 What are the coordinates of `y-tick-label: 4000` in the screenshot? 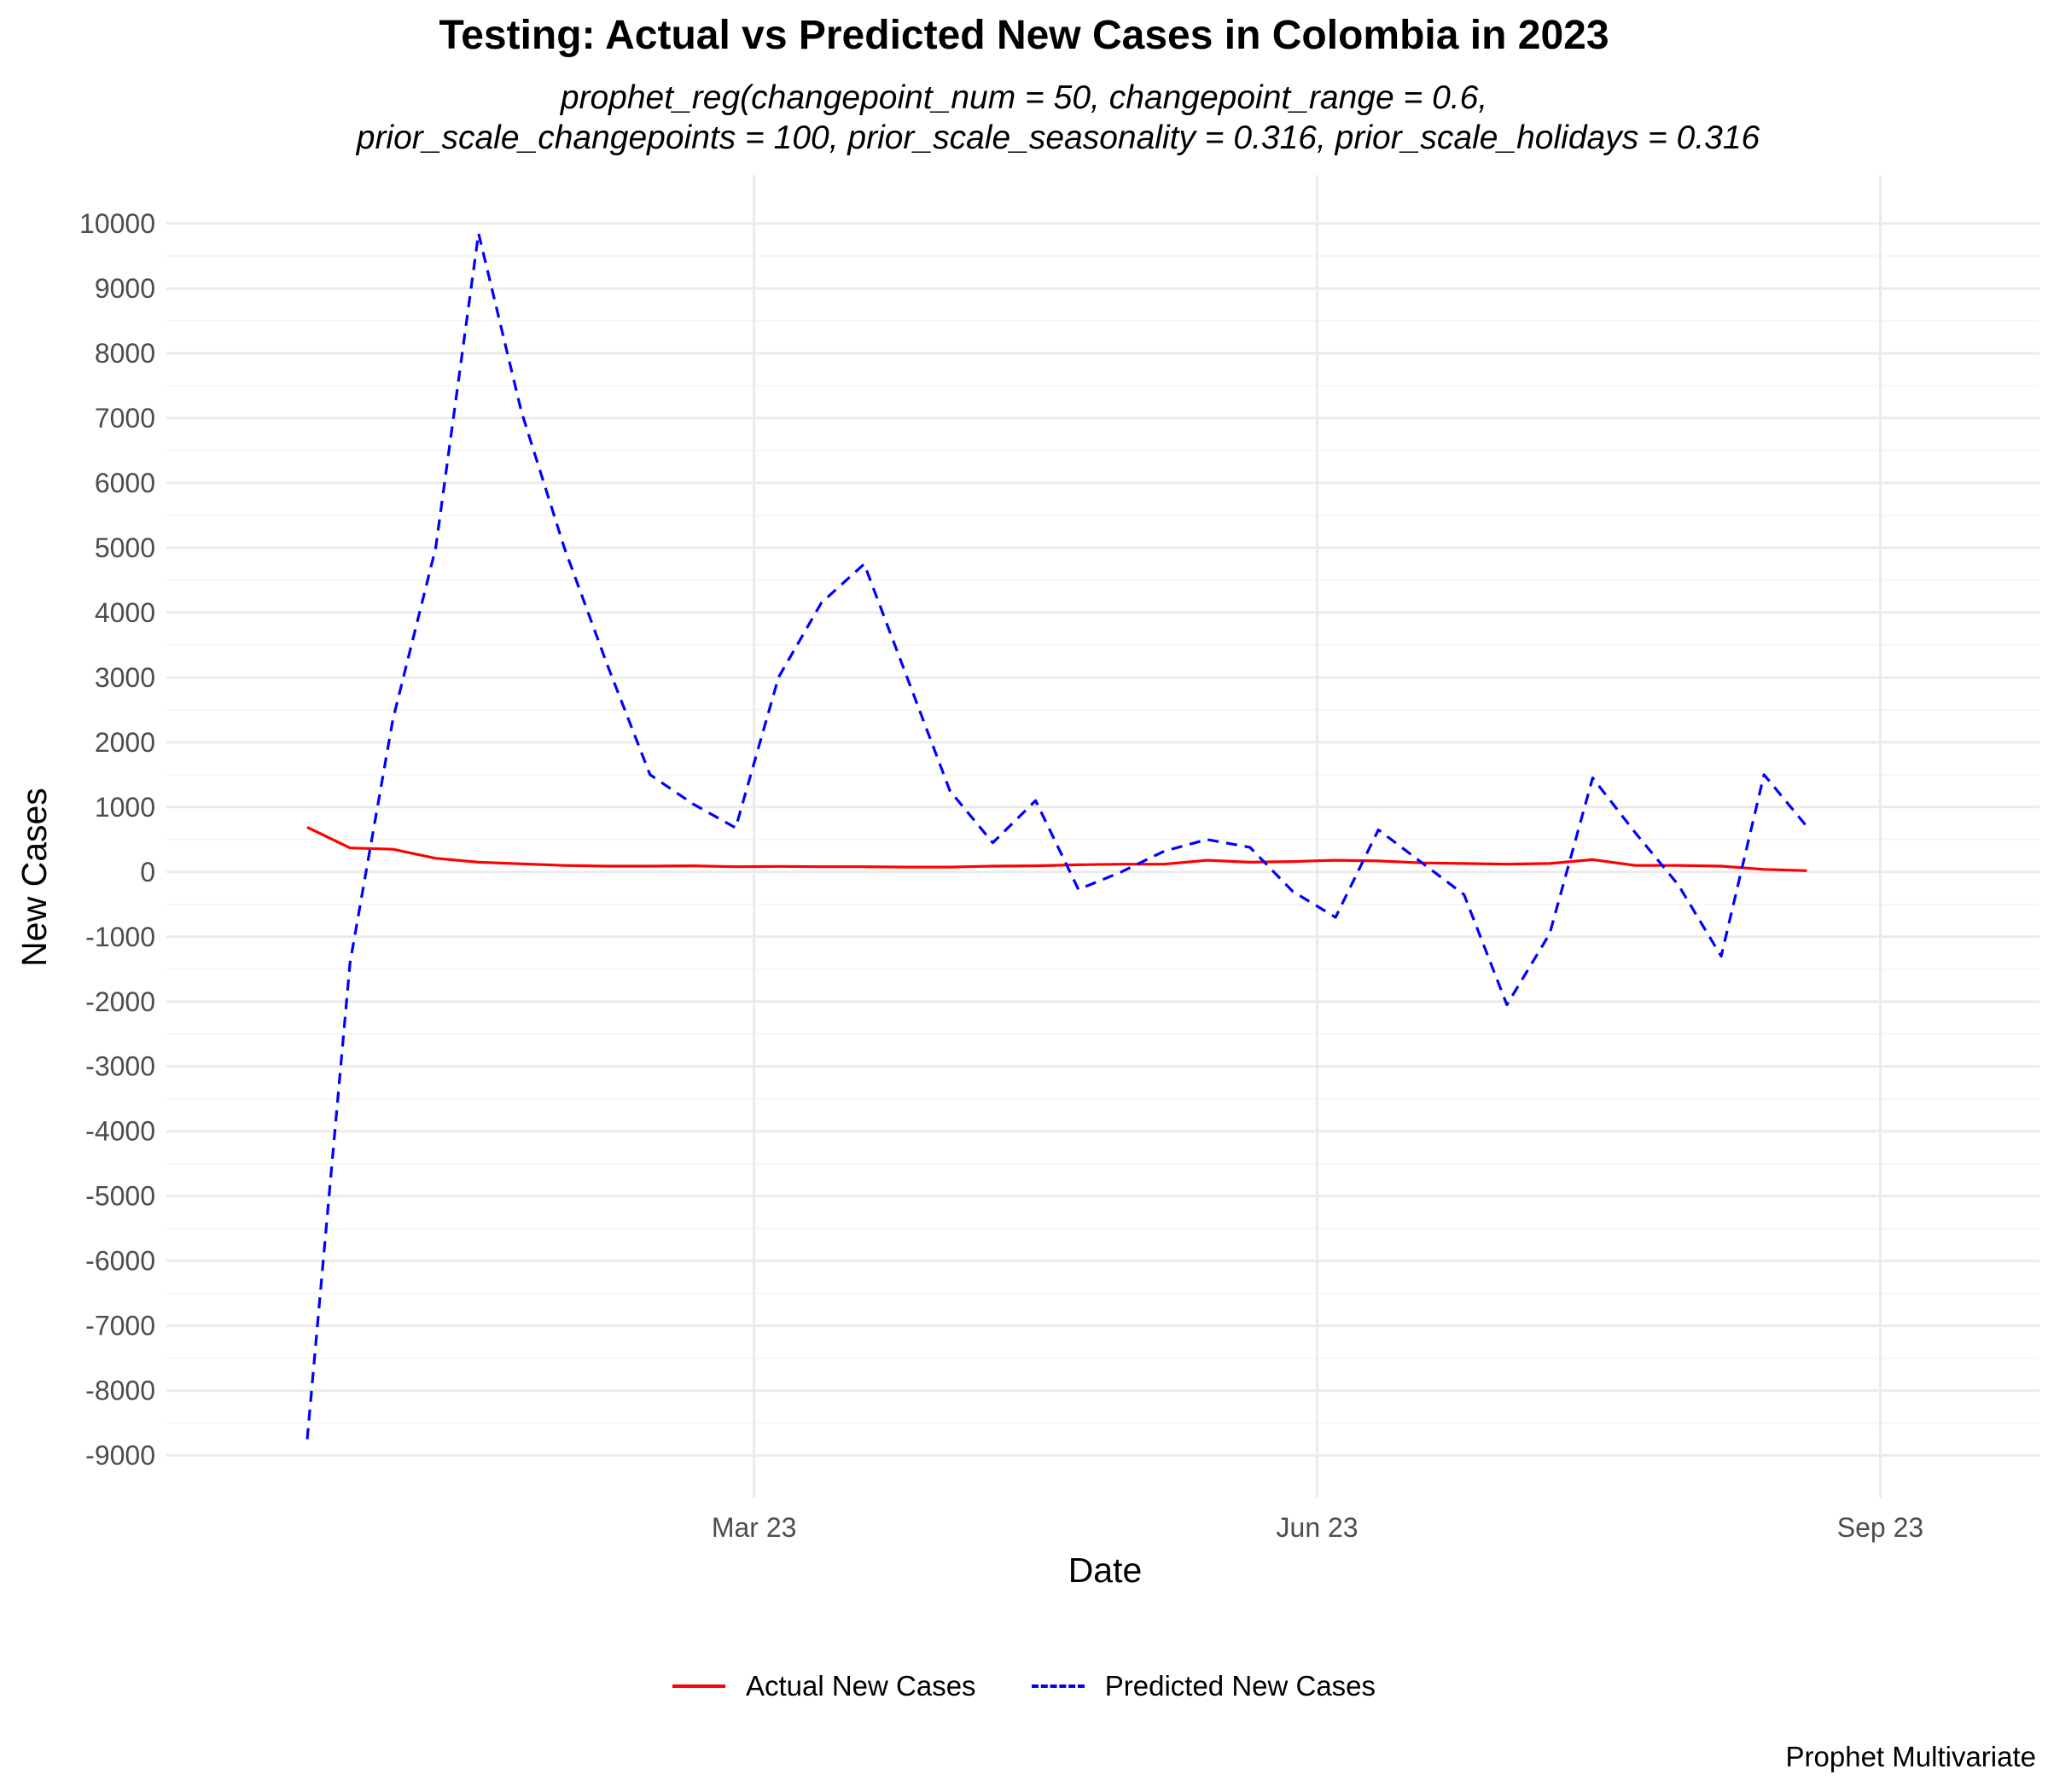 It's located at (125, 612).